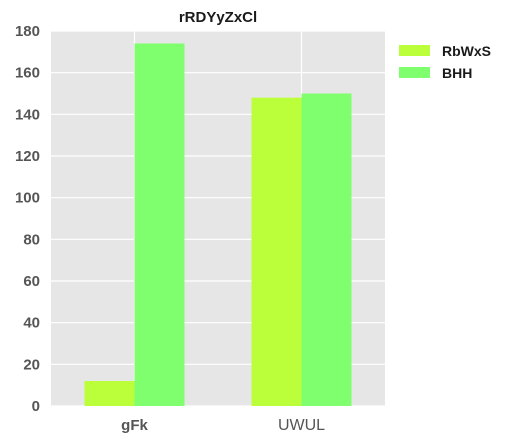 The image size is (518, 444). I want to click on y-tick-label: 60, so click(31, 281).